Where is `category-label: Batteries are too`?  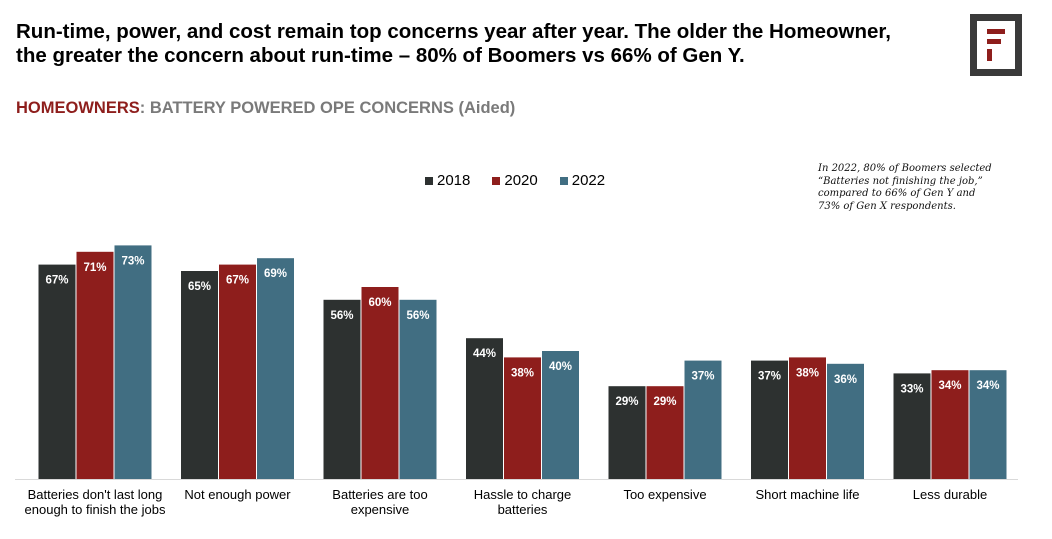
category-label: Batteries are too is located at coordinates (379, 494).